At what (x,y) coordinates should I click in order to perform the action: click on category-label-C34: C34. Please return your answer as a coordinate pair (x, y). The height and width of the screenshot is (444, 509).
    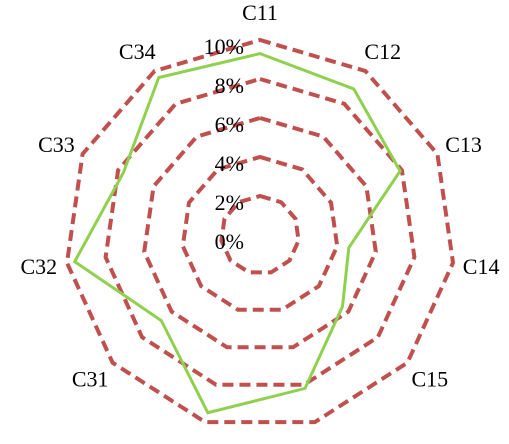
    Looking at the image, I should click on (137, 51).